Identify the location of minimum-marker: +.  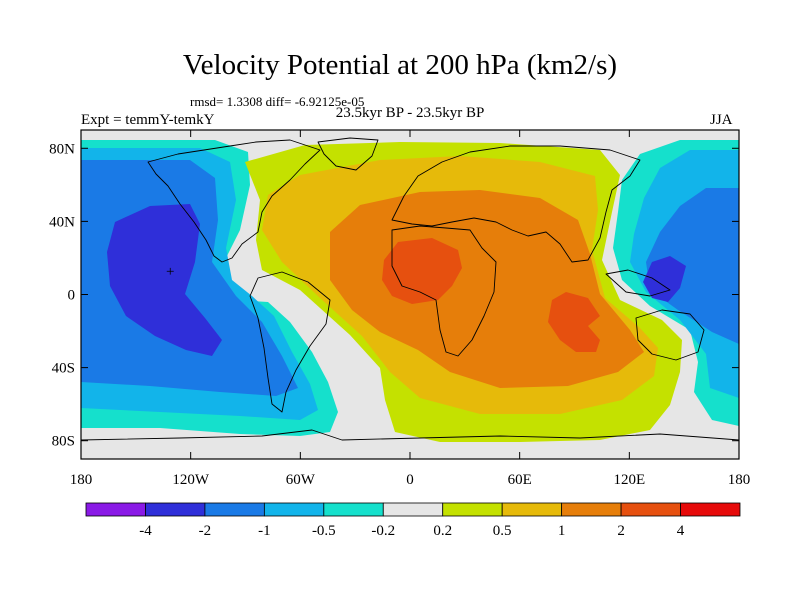
(170, 272).